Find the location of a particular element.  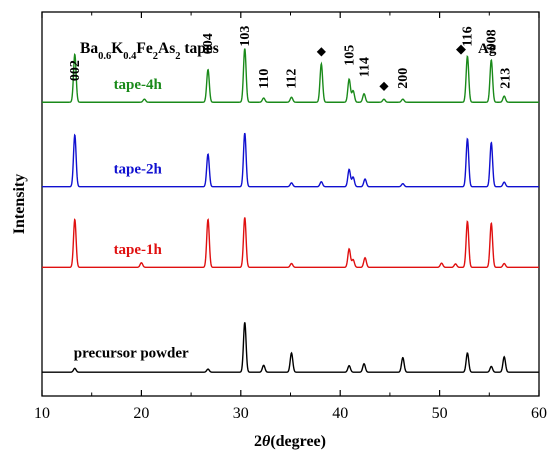

title-part-8: tapes is located at coordinates (200, 48).